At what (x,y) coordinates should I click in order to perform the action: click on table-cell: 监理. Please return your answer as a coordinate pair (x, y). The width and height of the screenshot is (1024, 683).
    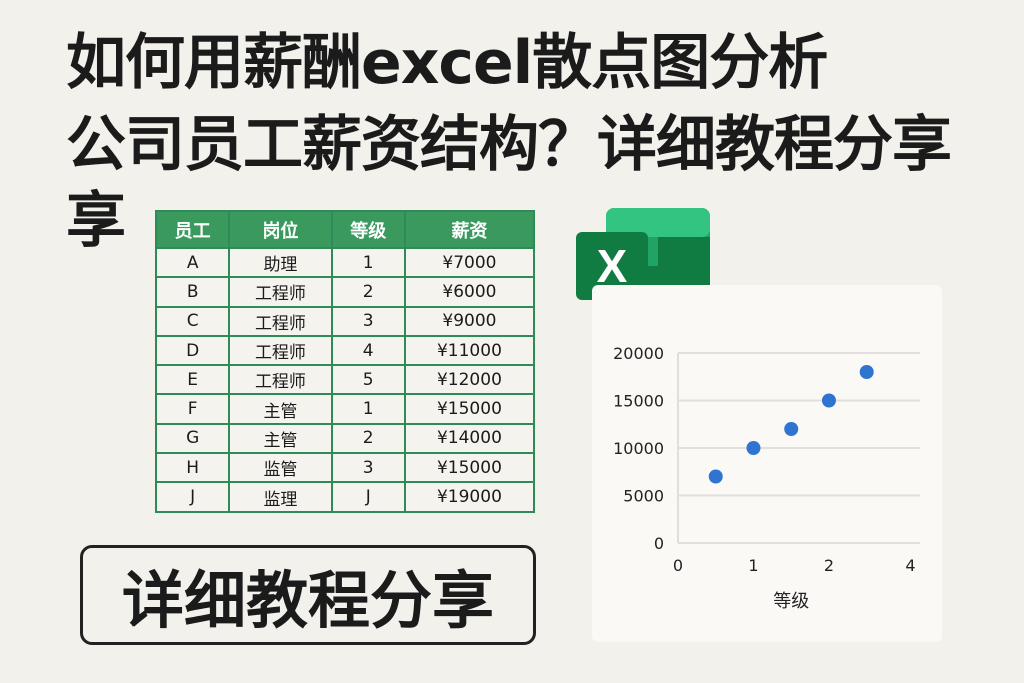
    Looking at the image, I should click on (280, 497).